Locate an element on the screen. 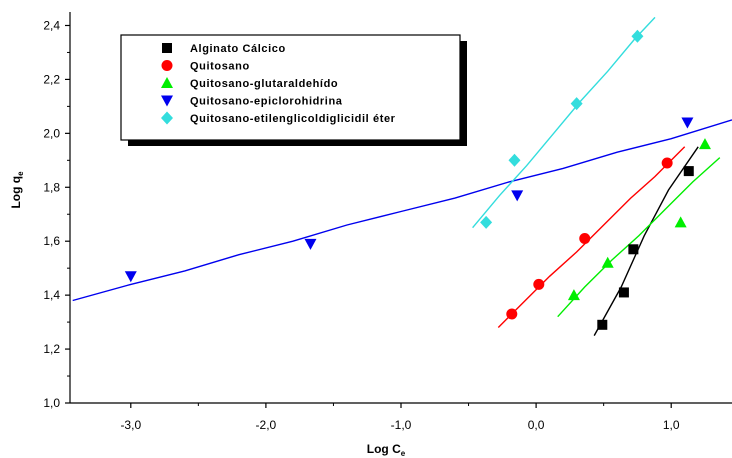 The image size is (732, 458). legend-label-2: Quitosano-glutaraldehído is located at coordinates (264, 84).